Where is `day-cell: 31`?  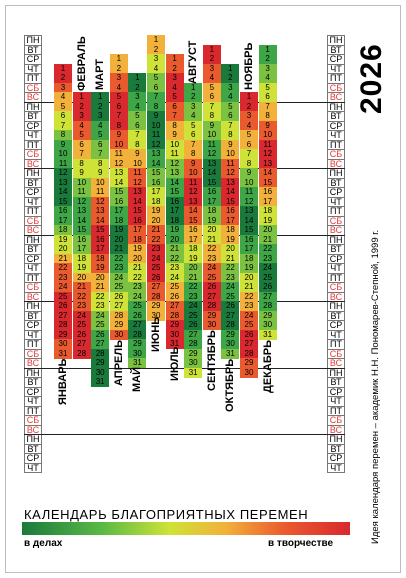 day-cell: 31 is located at coordinates (63, 353).